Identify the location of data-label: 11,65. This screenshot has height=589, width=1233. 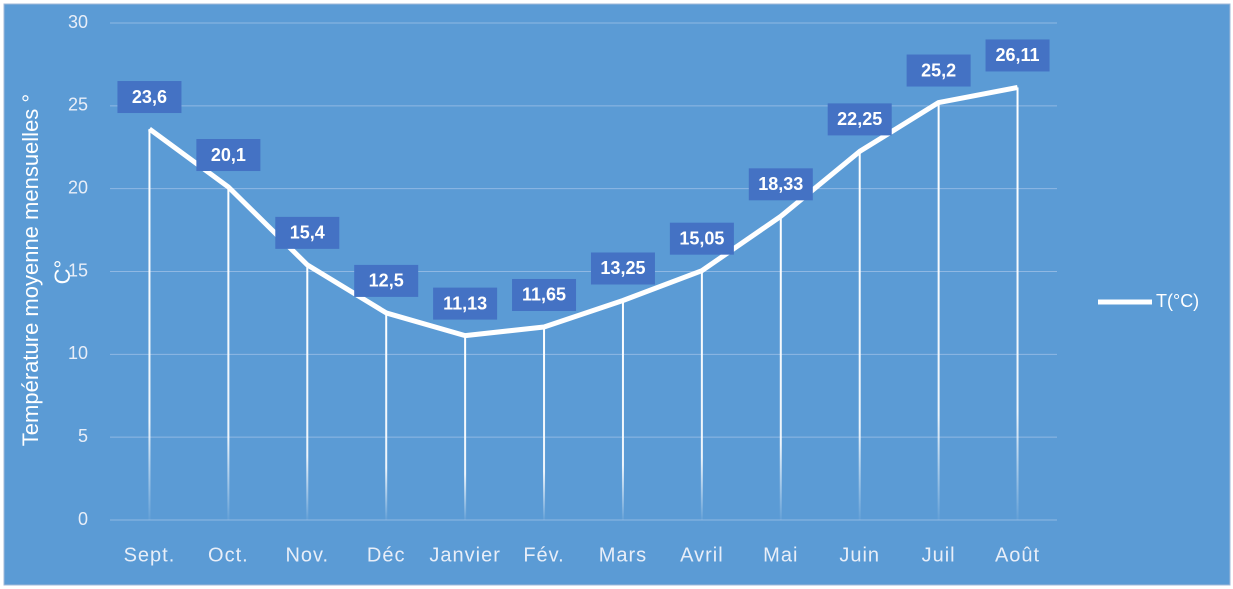
(544, 295).